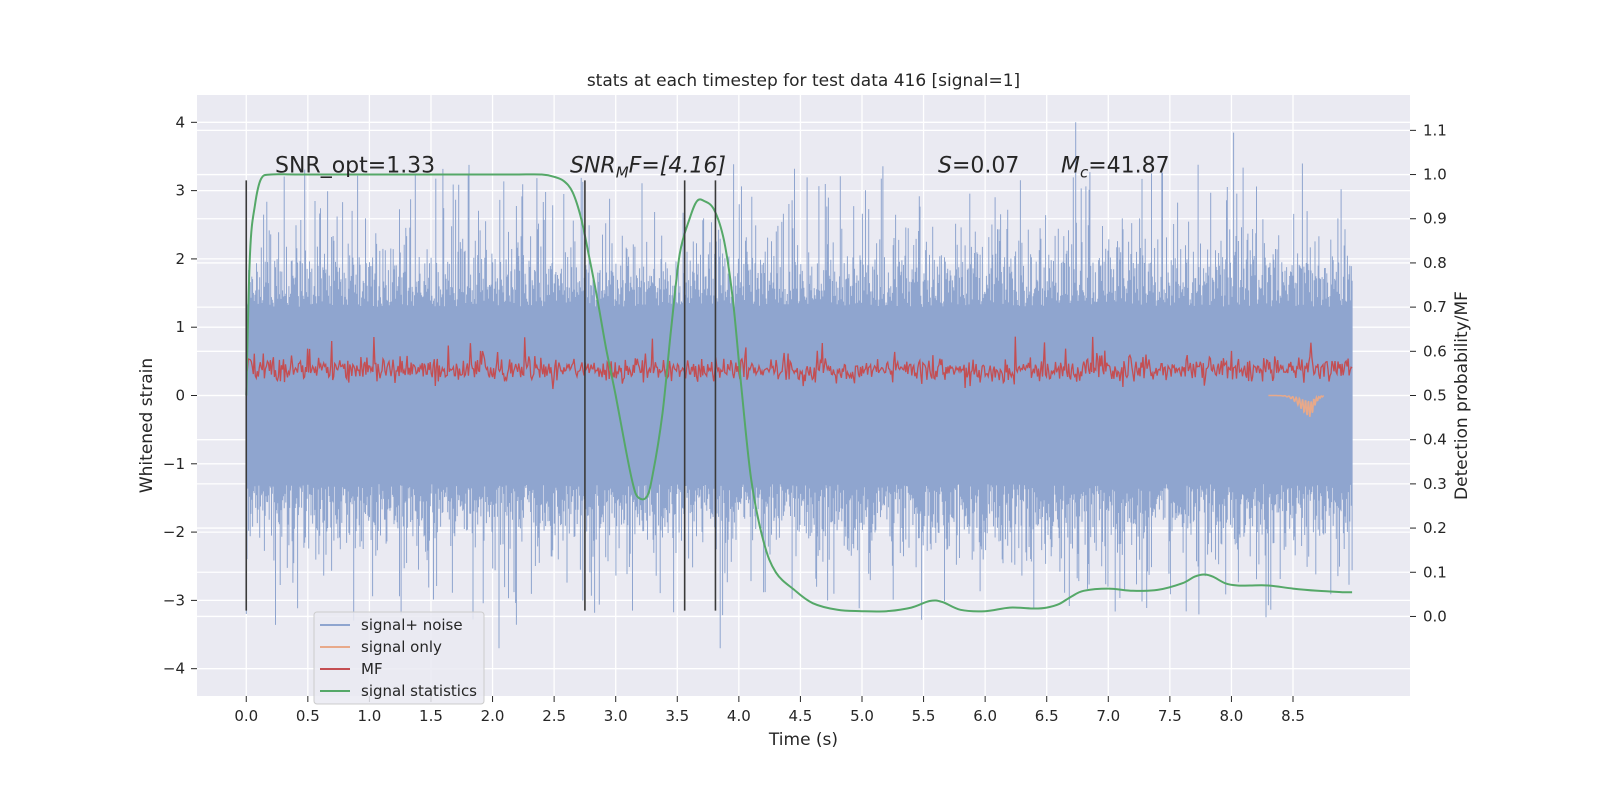 This screenshot has width=1600, height=800. What do you see at coordinates (1435, 528) in the screenshot?
I see `y2-tick-label-9: 0.2` at bounding box center [1435, 528].